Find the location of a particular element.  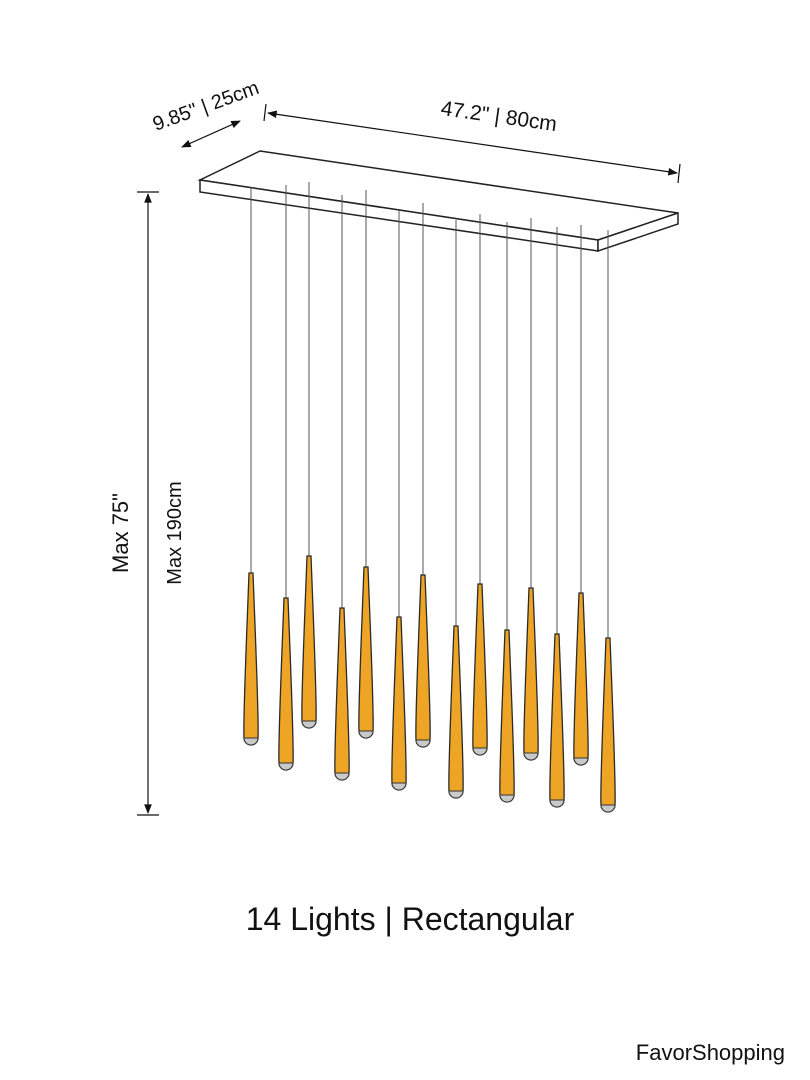

caption: 14 Lights | Rectangular is located at coordinates (410, 919).